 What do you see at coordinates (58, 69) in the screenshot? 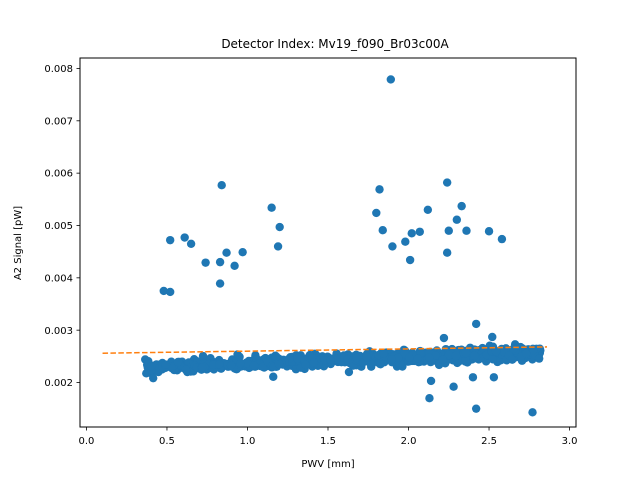
I see `y-tick-label: 0.008` at bounding box center [58, 69].